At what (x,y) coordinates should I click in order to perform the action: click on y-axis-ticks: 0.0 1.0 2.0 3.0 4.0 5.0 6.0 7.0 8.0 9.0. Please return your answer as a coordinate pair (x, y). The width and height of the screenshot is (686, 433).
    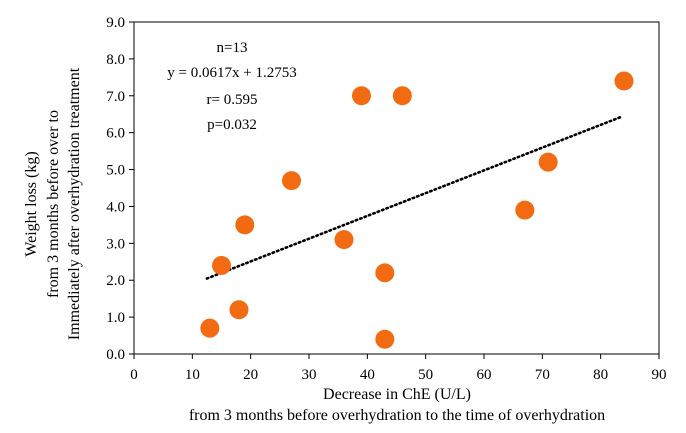
    Looking at the image, I should click on (120, 189).